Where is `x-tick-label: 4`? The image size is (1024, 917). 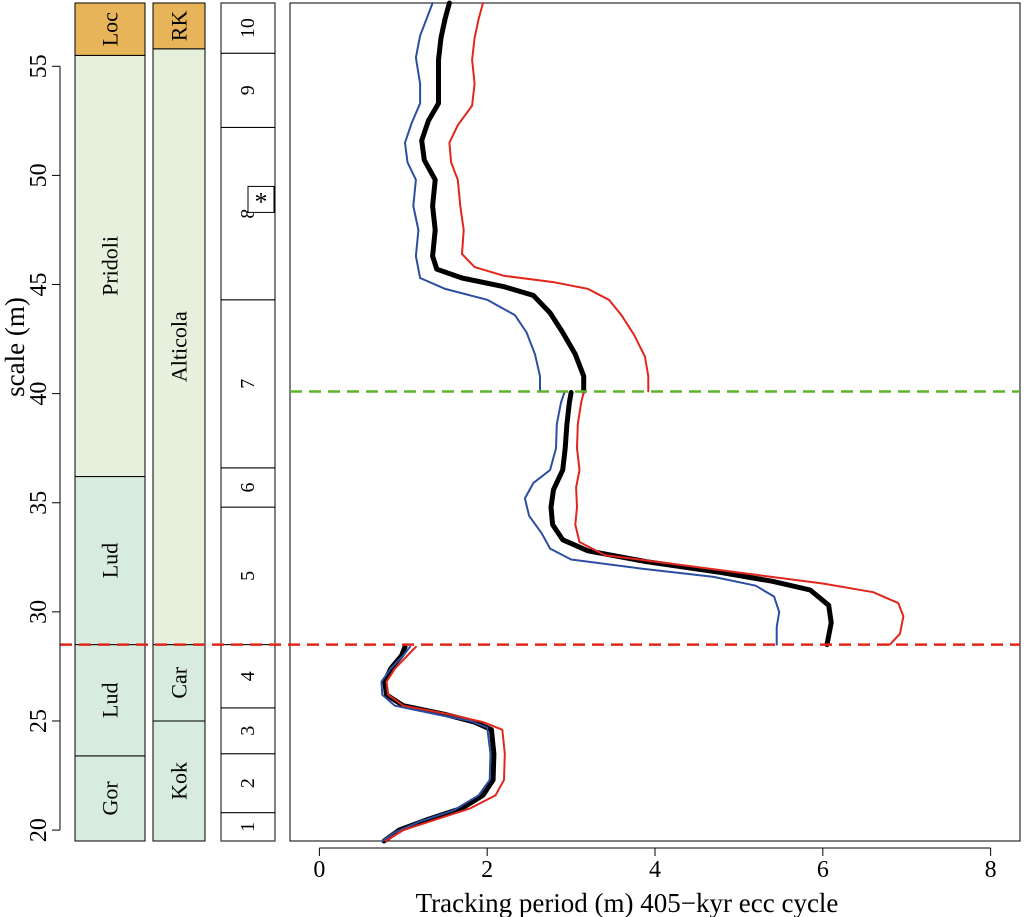 x-tick-label: 4 is located at coordinates (655, 870).